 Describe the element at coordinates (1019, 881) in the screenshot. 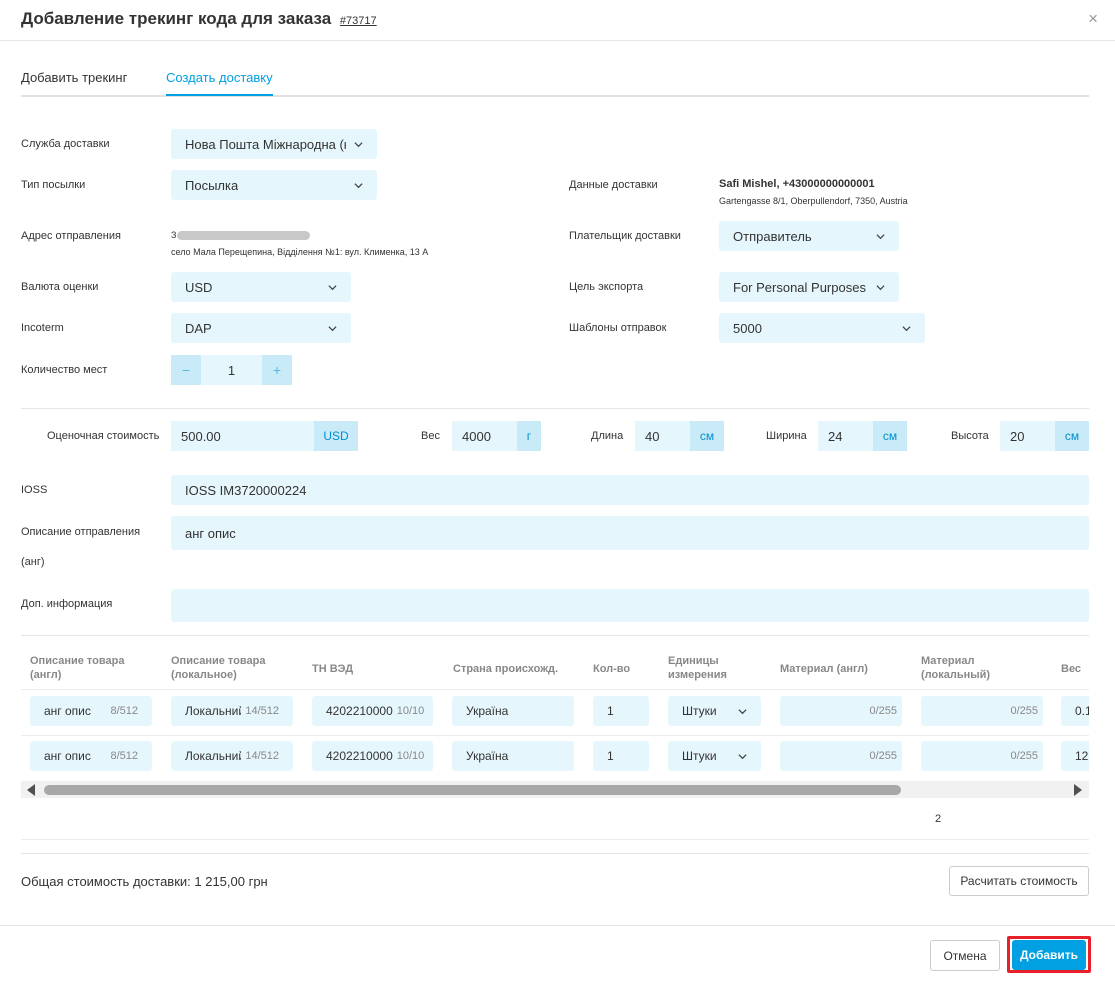

I see `calculate-button: Расчитать стоимость` at that location.